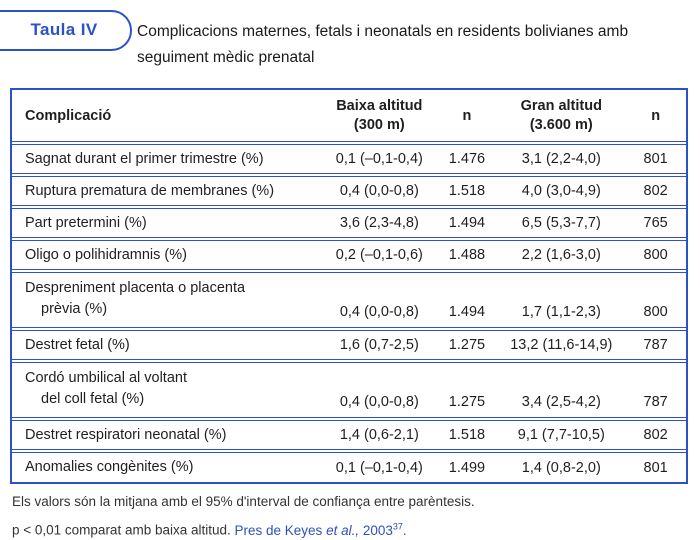 The height and width of the screenshot is (540, 700). I want to click on complication-cell: Sagnat durant el primer trimestre (%), so click(167, 159).